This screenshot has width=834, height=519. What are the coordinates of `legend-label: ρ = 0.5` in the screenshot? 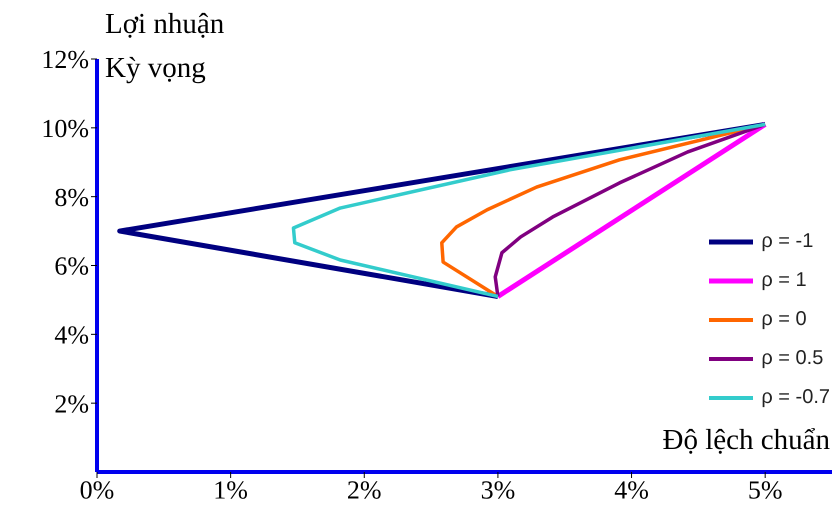 It's located at (792, 358).